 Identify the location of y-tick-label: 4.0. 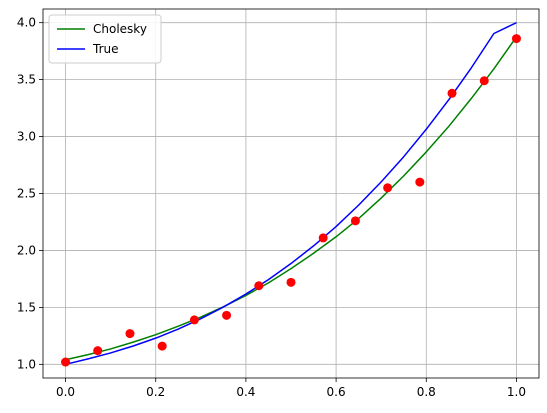
(26, 23).